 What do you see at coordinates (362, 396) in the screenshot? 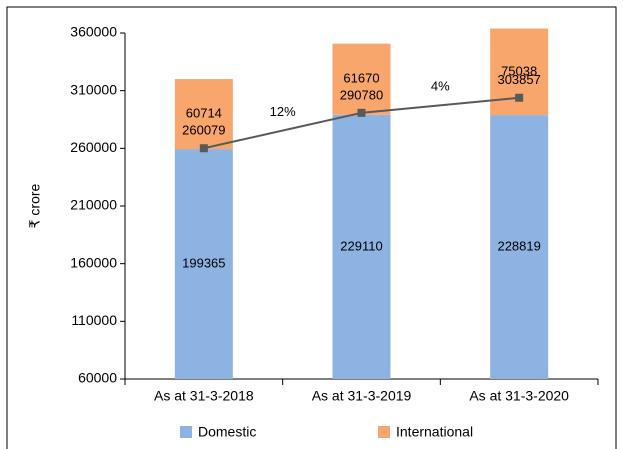
I see `x-tick-label: As at 31-3-2019` at bounding box center [362, 396].